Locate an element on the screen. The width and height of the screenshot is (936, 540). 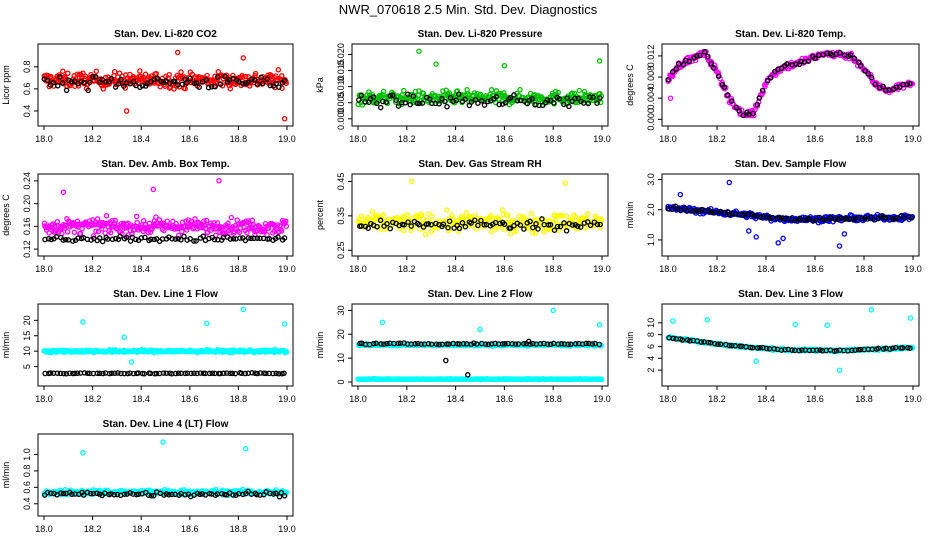
series-reference is located at coordinates (479, 101).